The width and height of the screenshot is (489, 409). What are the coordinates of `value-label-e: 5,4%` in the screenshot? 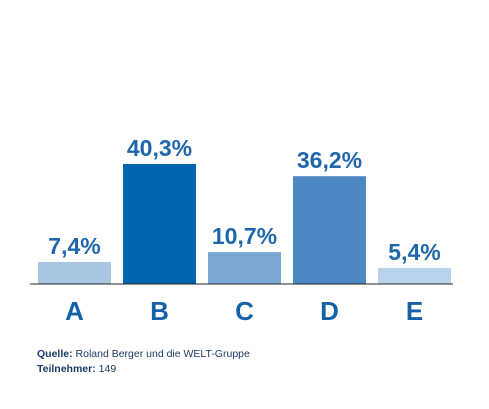 It's located at (414, 252).